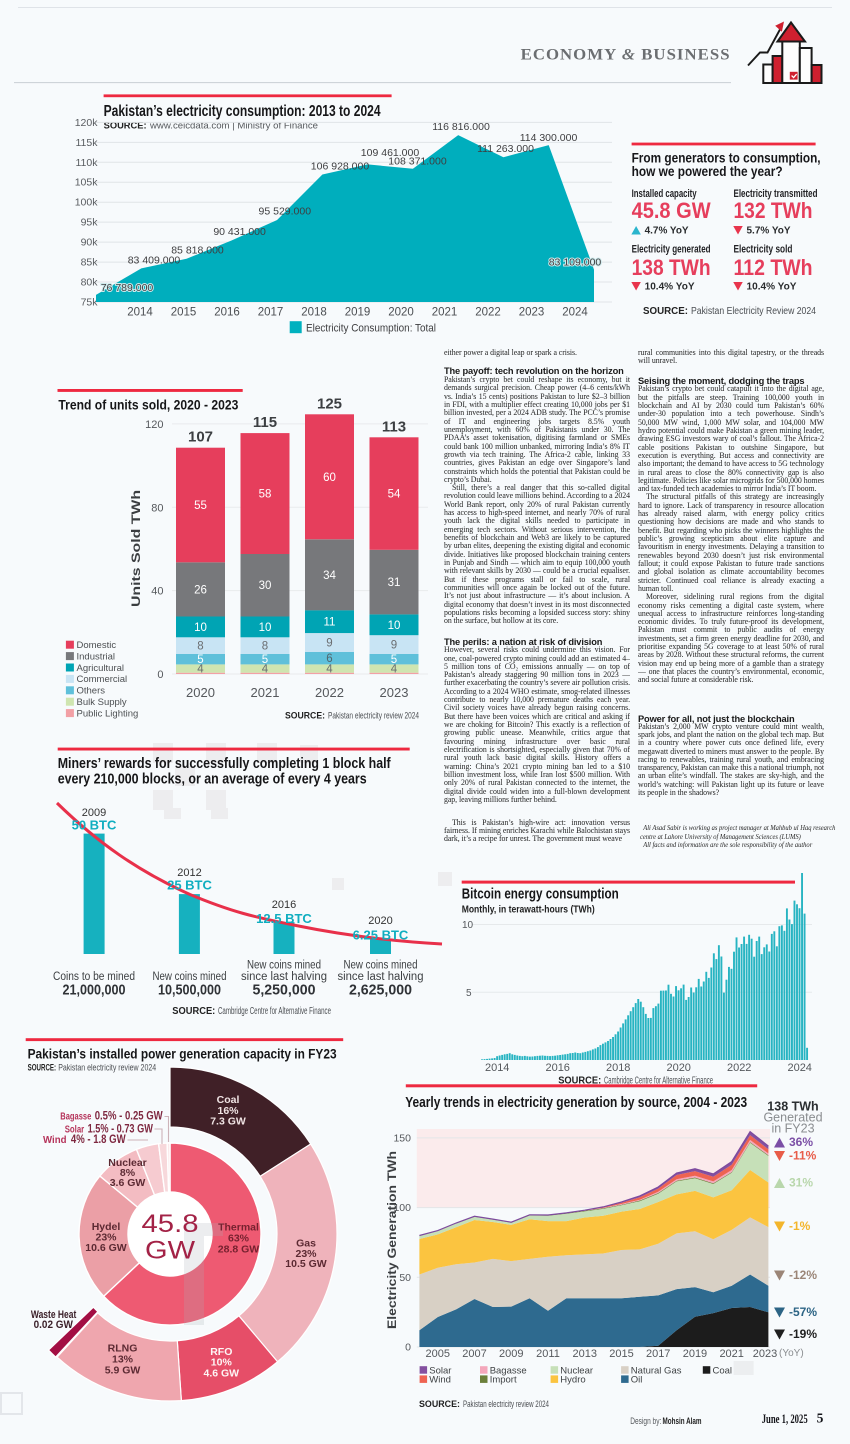 This screenshot has width=850, height=1444. What do you see at coordinates (557, 1068) in the screenshot?
I see `svg-text: 2016` at bounding box center [557, 1068].